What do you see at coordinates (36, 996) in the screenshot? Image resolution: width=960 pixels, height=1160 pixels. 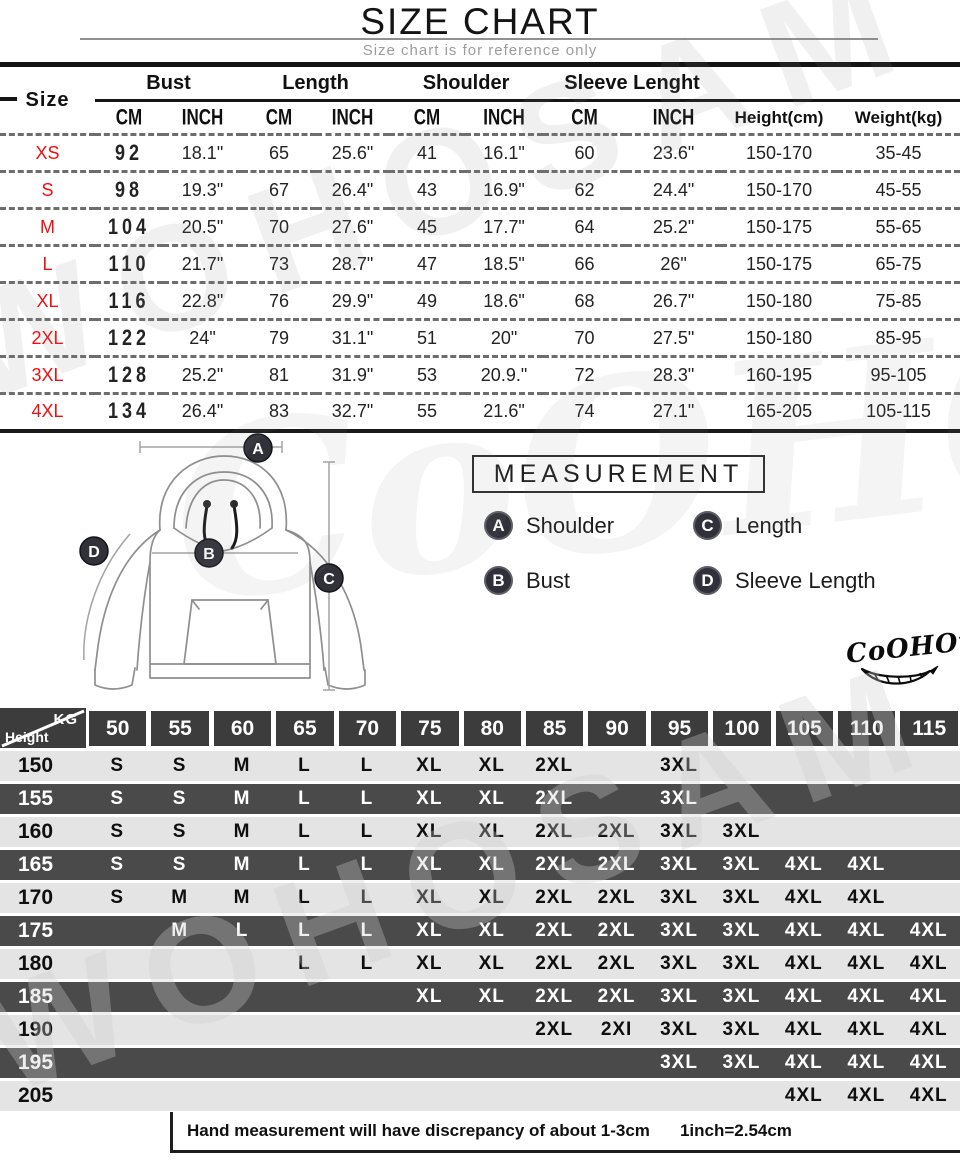 I see `matrix-height-label: 185` at bounding box center [36, 996].